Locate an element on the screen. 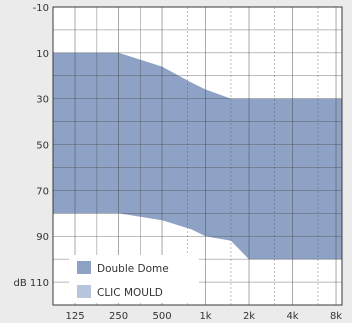 The width and height of the screenshot is (352, 323). x-tick-label: 2k is located at coordinates (249, 316).